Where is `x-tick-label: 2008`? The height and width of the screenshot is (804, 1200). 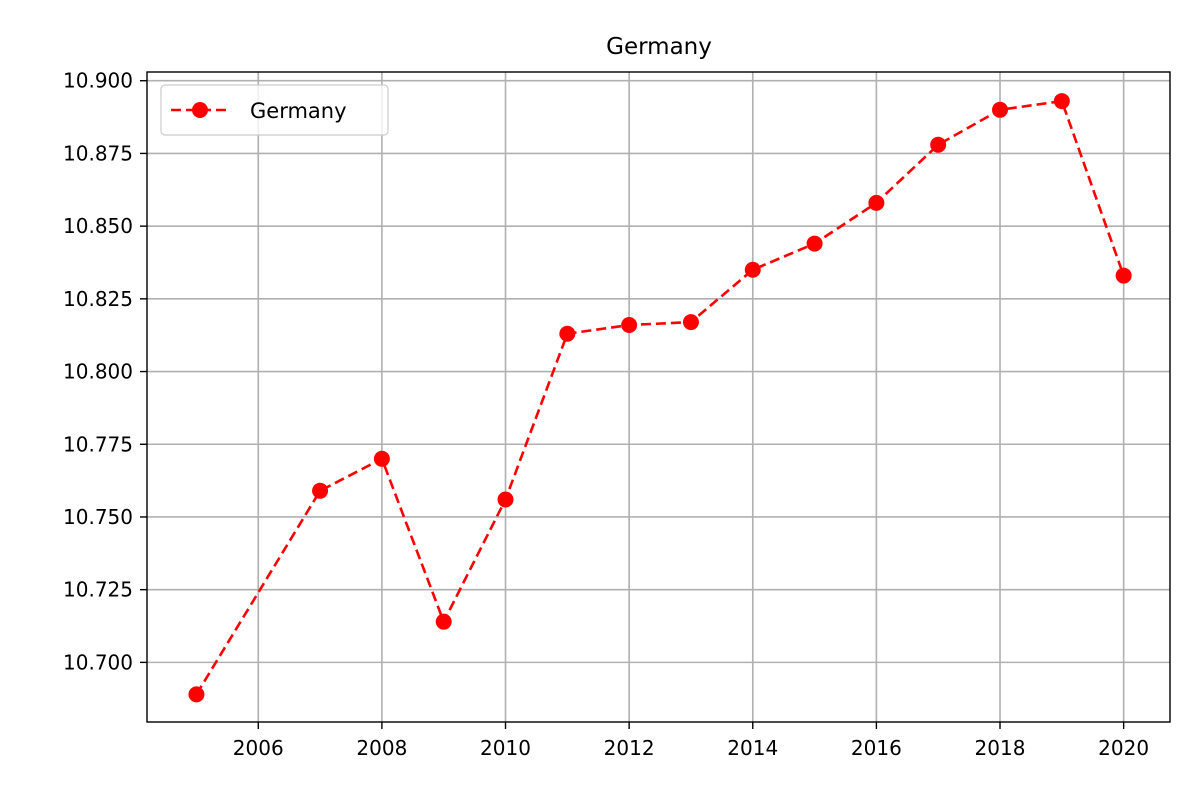
x-tick-label: 2008 is located at coordinates (381, 748).